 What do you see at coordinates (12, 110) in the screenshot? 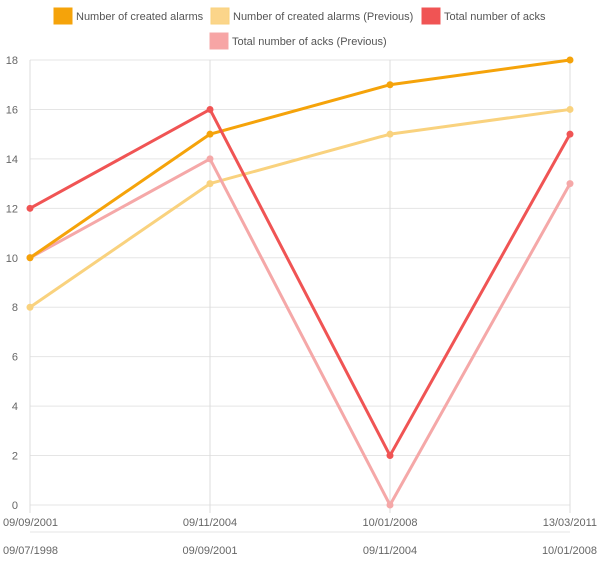
I see `y-tick-label: 16` at bounding box center [12, 110].